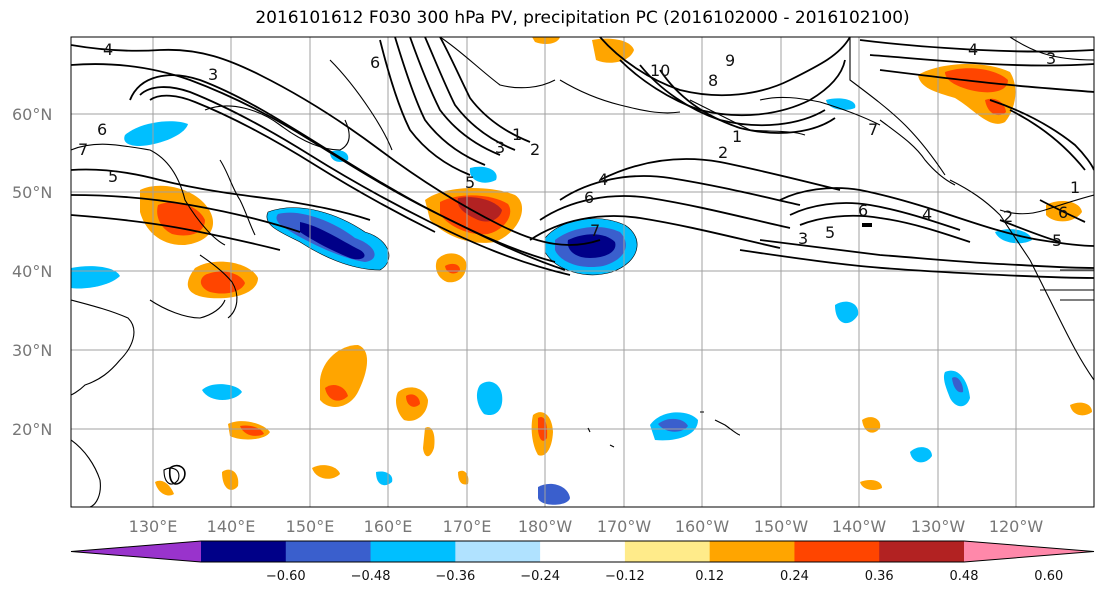 This screenshot has height=601, width=1105. What do you see at coordinates (1048, 576) in the screenshot?
I see `colorbar-tick-label: 0.60` at bounding box center [1048, 576].